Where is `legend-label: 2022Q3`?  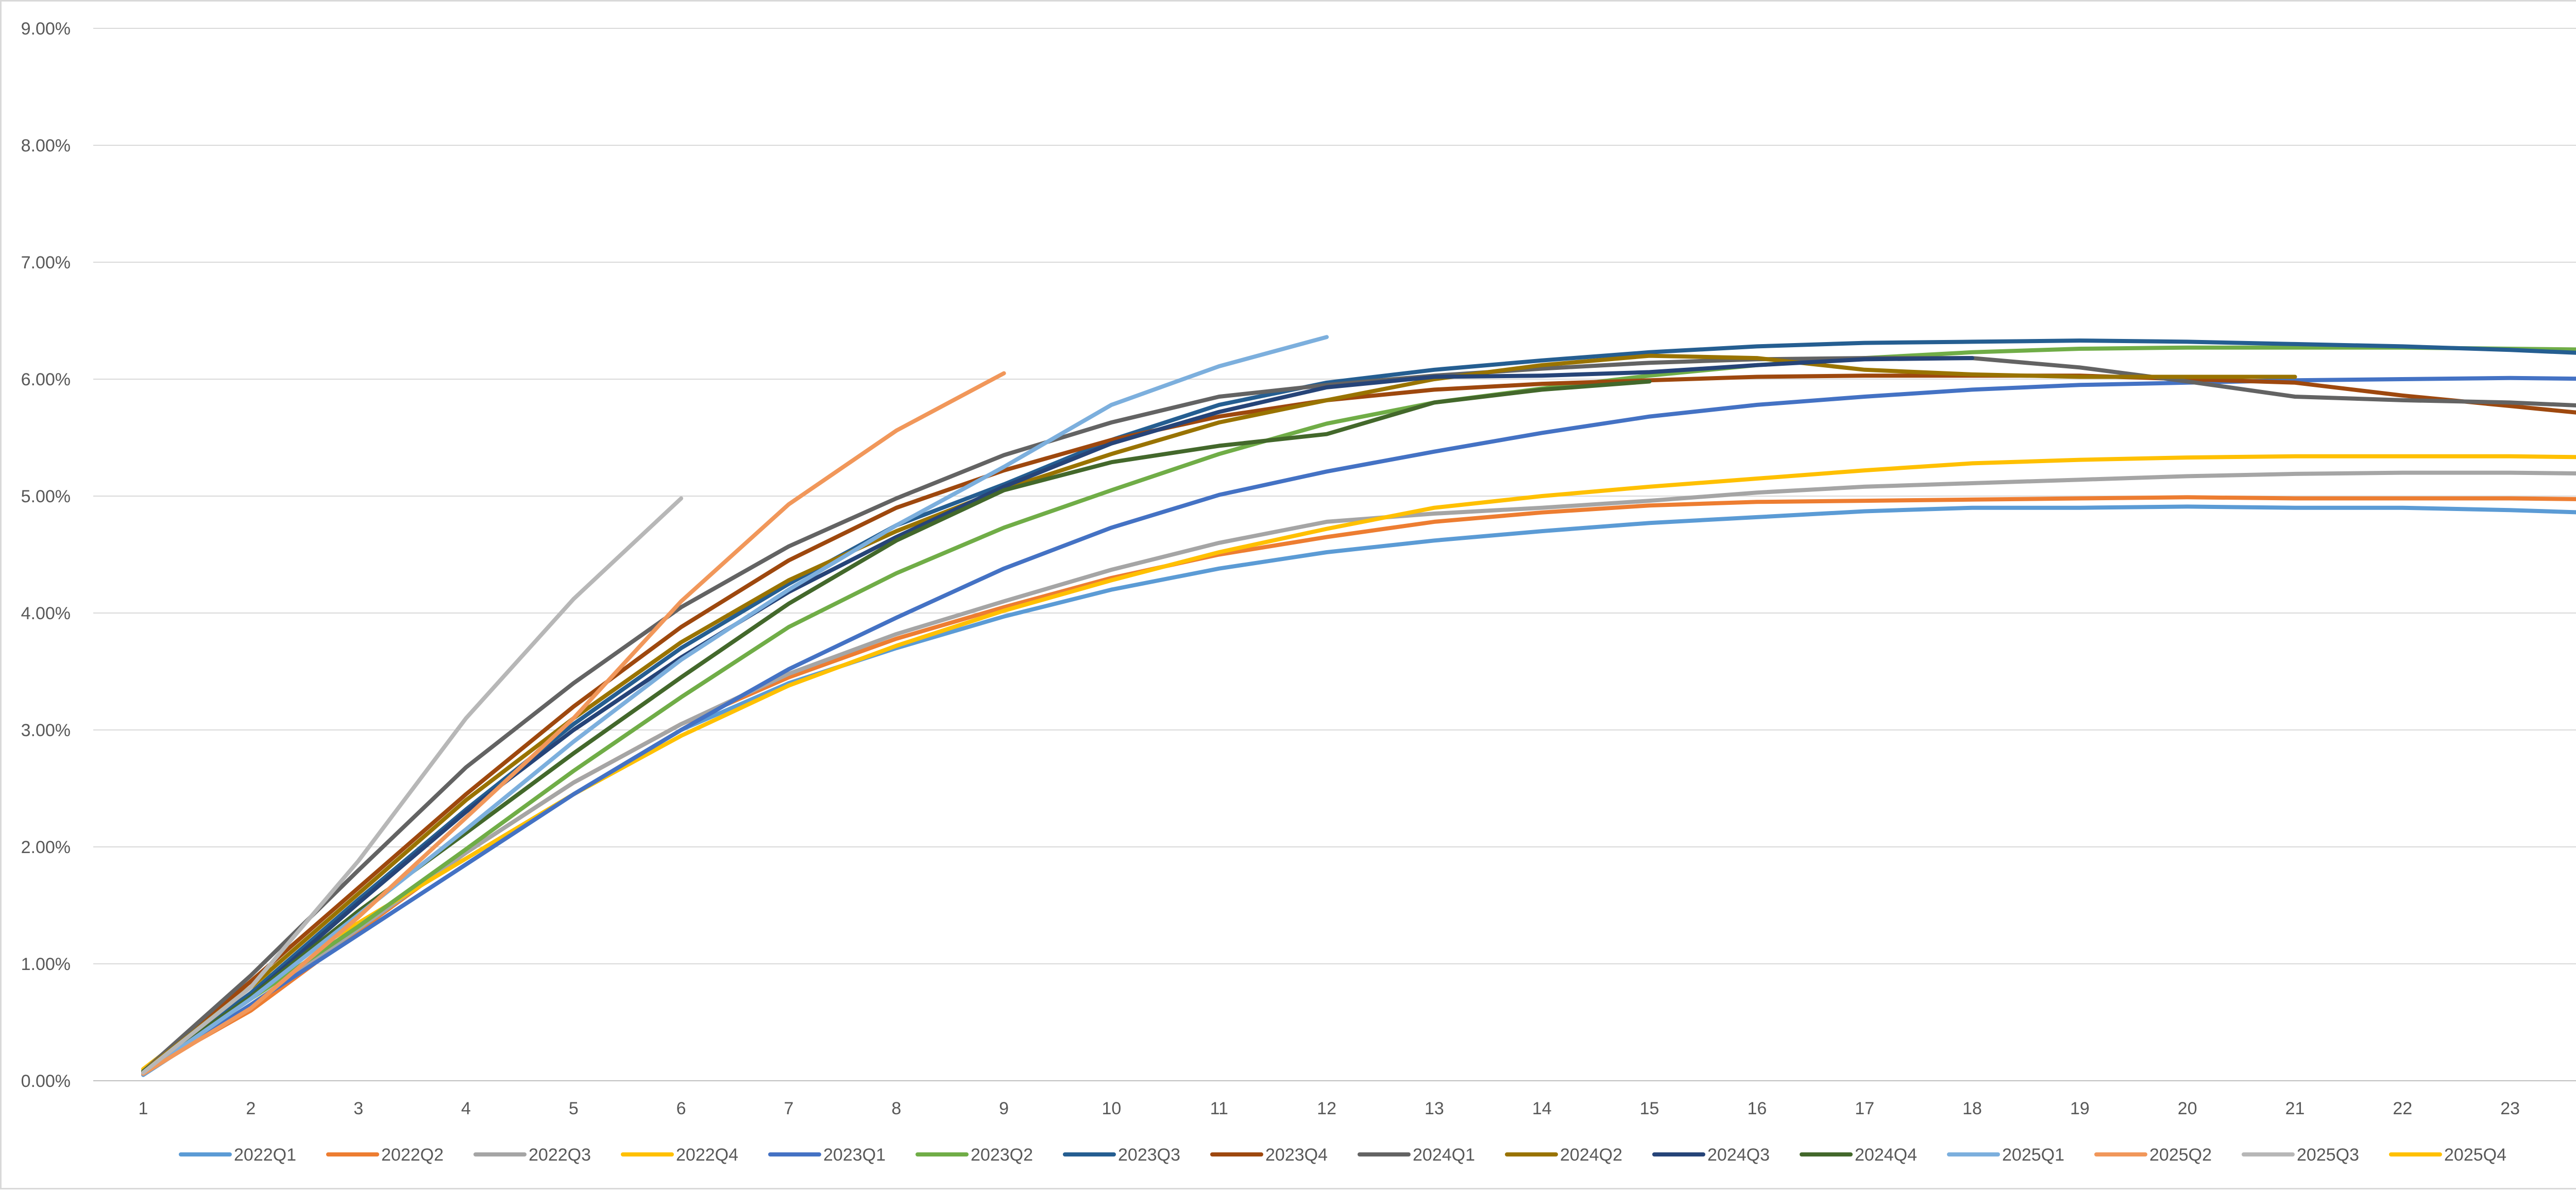
legend-label: 2022Q3 is located at coordinates (560, 1155).